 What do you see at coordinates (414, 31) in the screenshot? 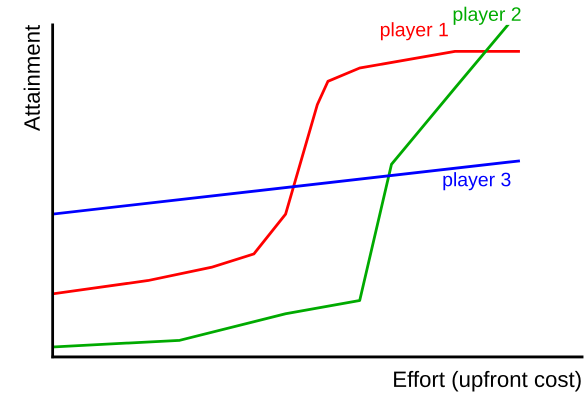
I see `series-label: player 1` at bounding box center [414, 31].